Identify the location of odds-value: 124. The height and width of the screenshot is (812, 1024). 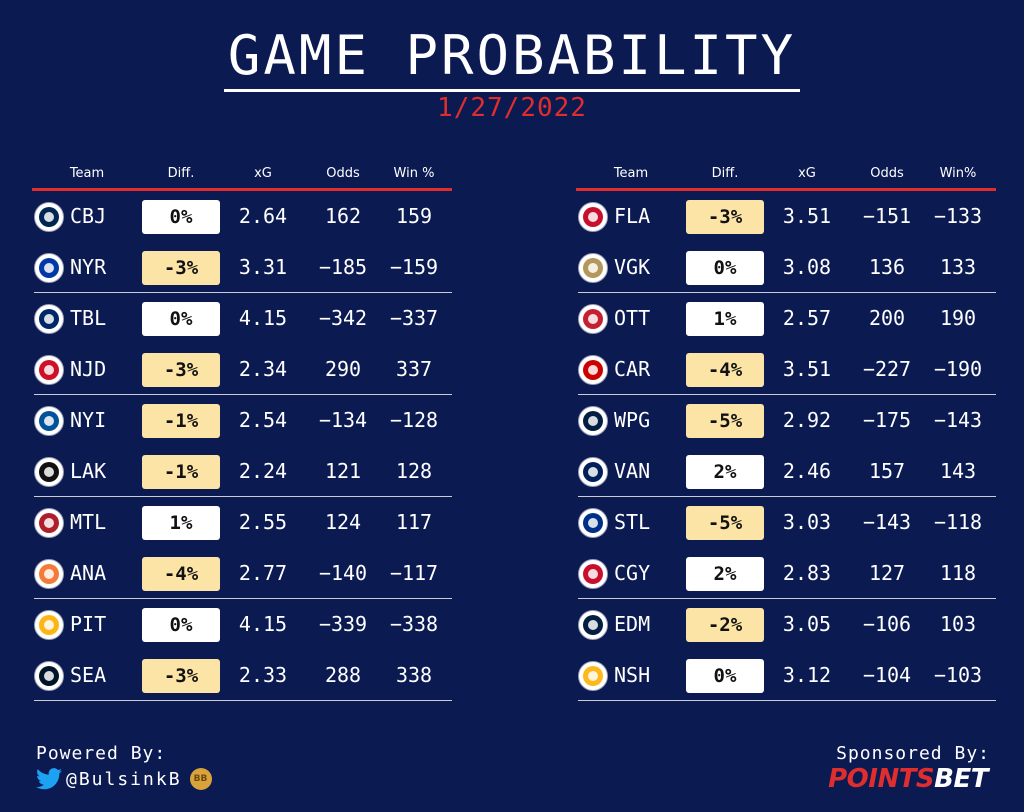
(343, 522).